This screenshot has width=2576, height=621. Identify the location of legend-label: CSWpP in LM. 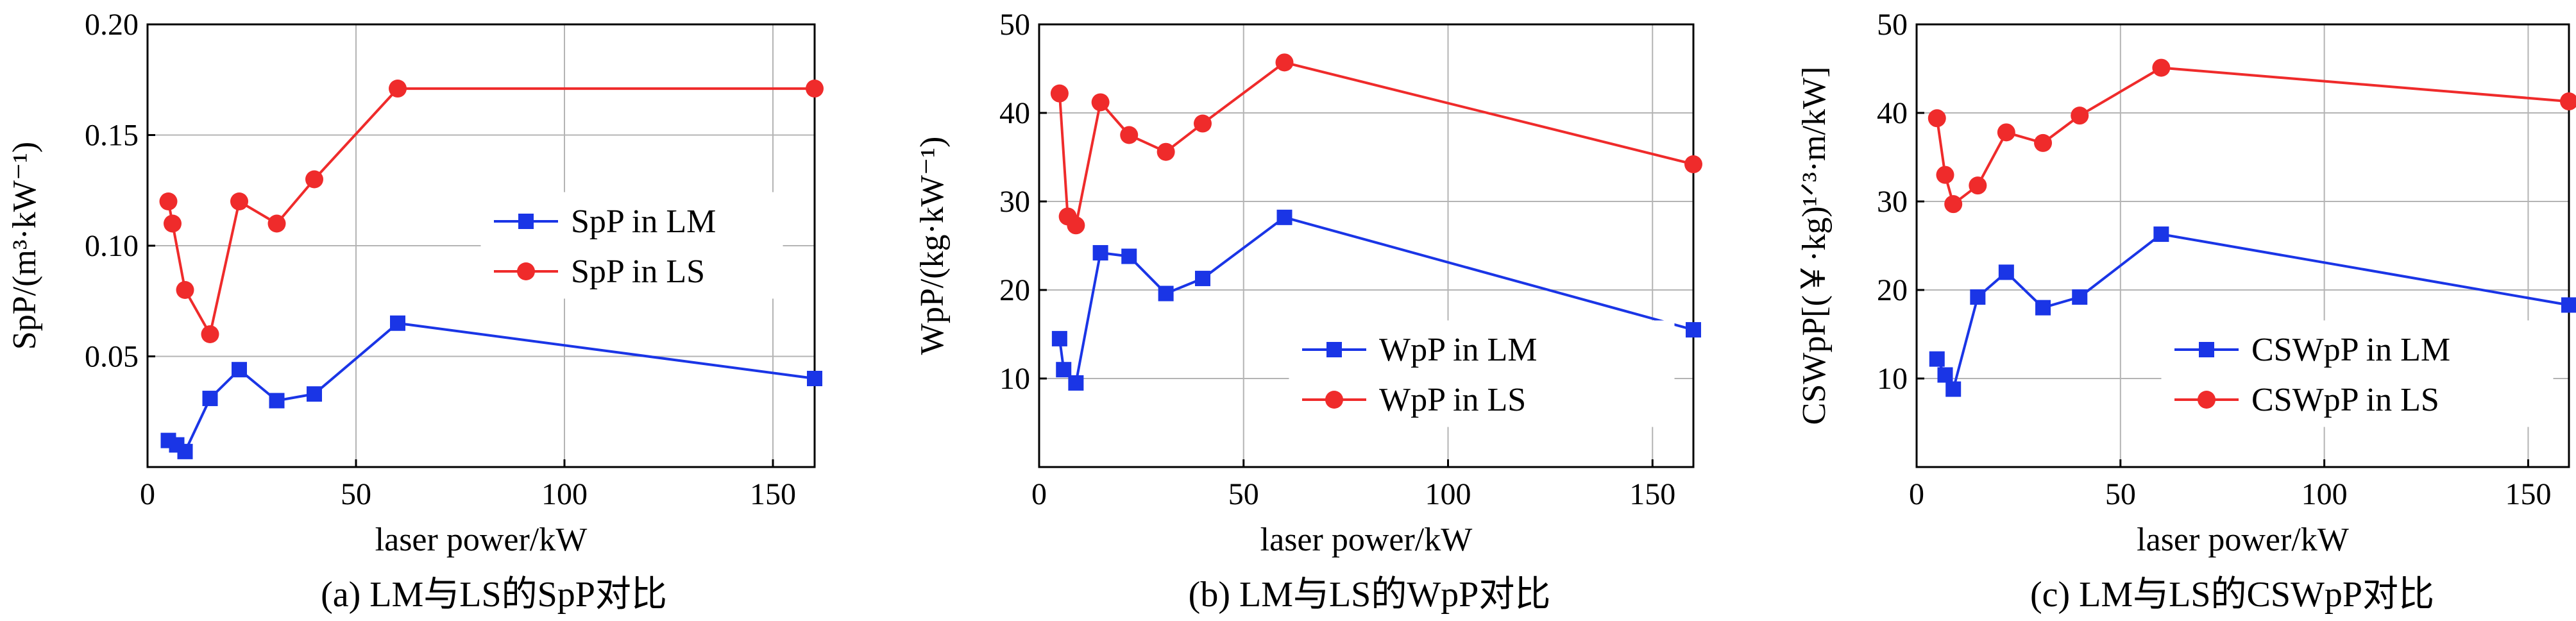
(2350, 350).